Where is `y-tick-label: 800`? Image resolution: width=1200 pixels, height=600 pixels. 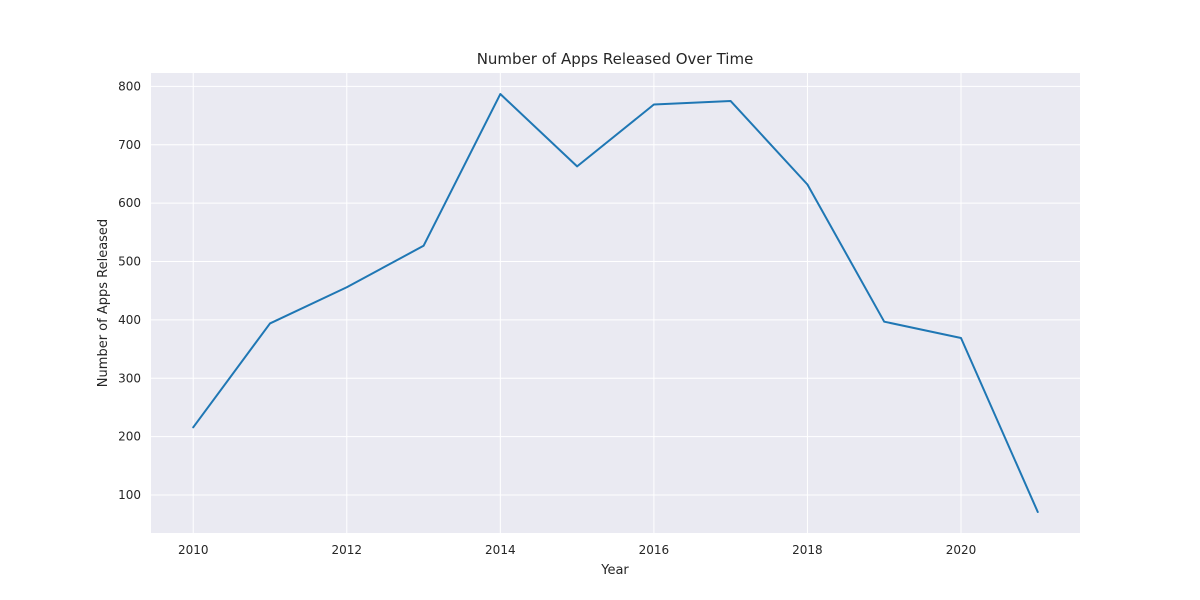 y-tick-label: 800 is located at coordinates (129, 86).